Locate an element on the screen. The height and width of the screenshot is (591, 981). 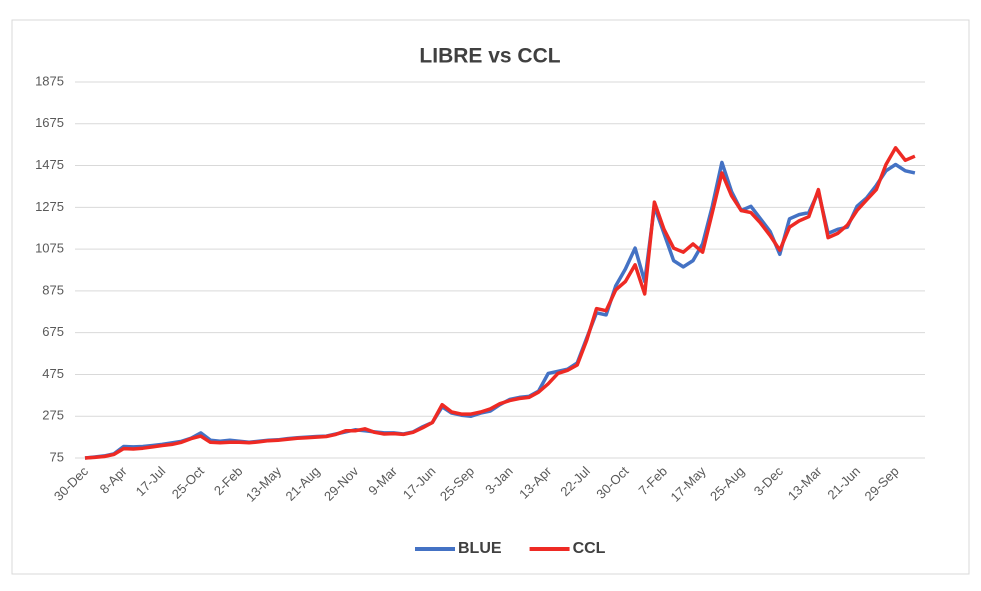
legend-label: BLUE is located at coordinates (480, 548).